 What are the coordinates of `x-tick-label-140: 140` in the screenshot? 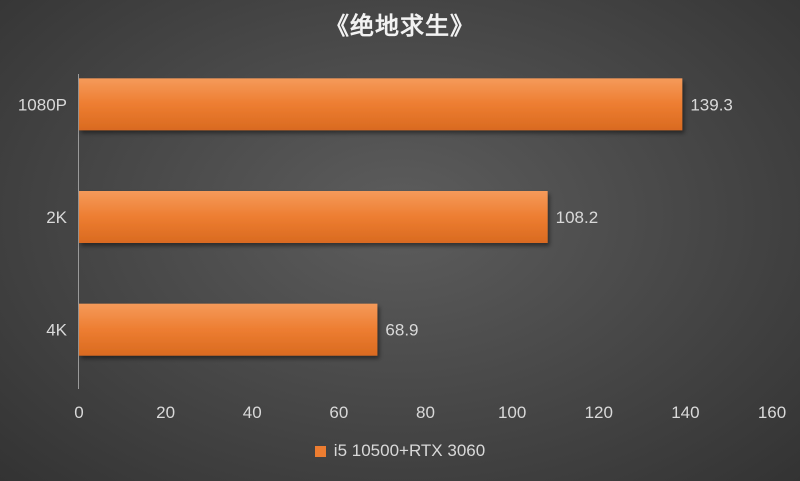 It's located at (685, 412).